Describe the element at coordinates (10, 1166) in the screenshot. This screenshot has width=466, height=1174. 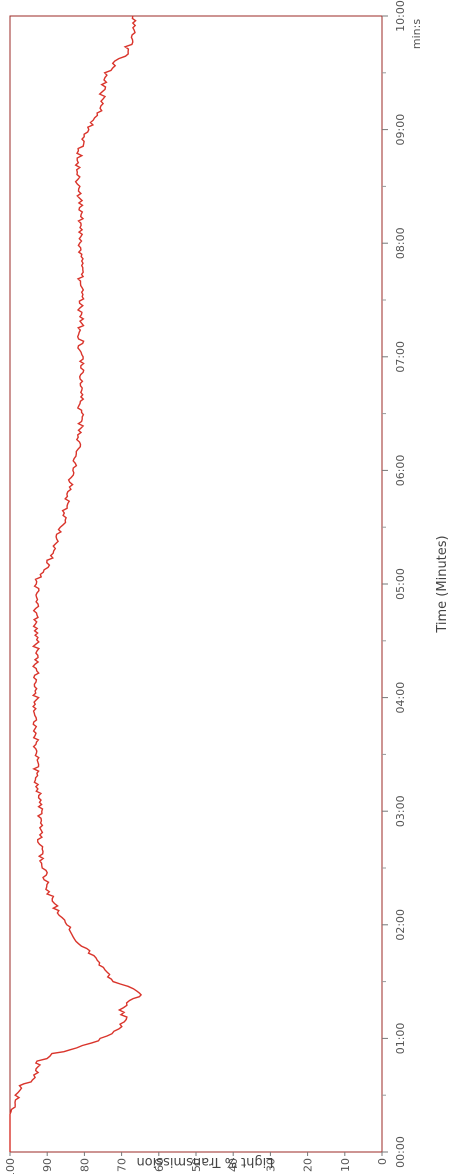
I see `y-tick-label: 100` at that location.